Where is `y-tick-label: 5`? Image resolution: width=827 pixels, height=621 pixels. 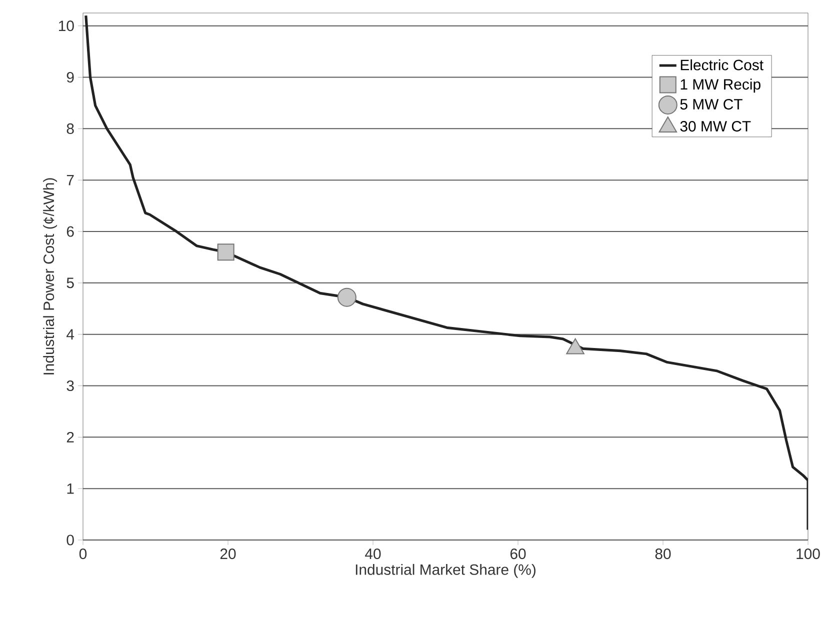
y-tick-label: 5 is located at coordinates (70, 283).